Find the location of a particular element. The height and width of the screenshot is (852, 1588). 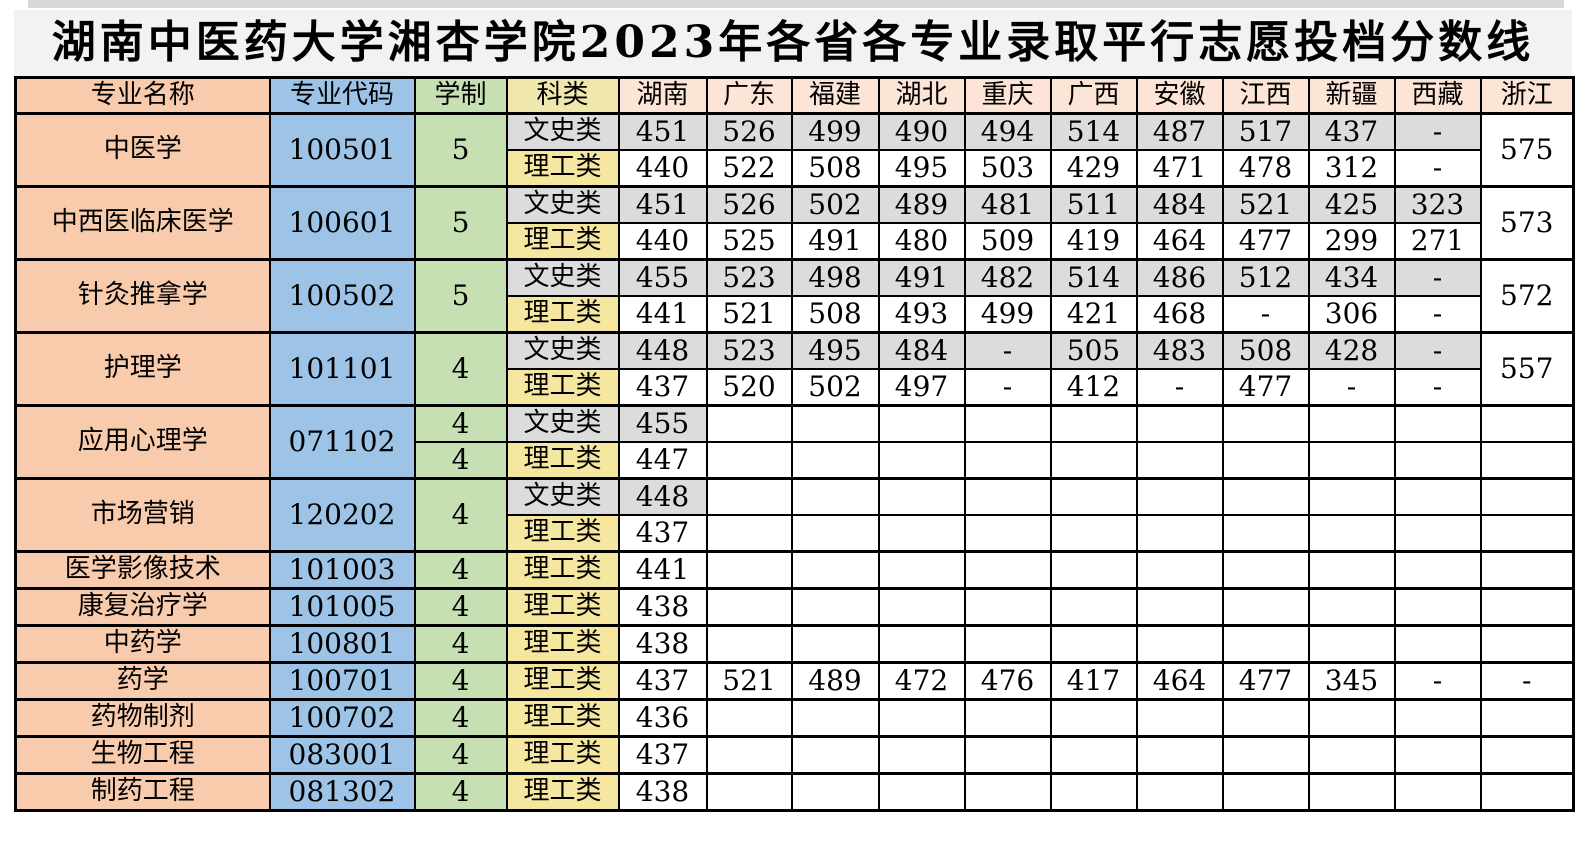

score-cell: 455 is located at coordinates (662, 423).